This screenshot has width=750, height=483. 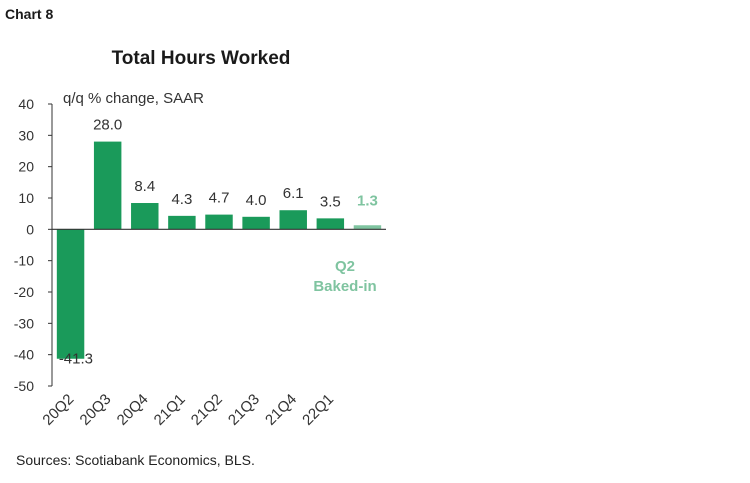 What do you see at coordinates (24, 292) in the screenshot?
I see `y-tick-label: -20` at bounding box center [24, 292].